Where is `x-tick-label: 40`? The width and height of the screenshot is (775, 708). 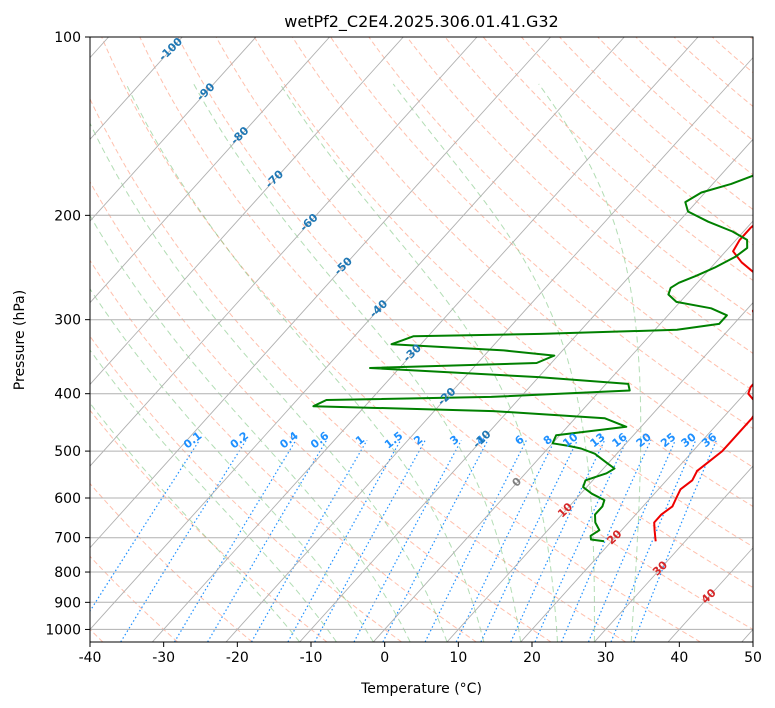 x-tick-label: 40 is located at coordinates (679, 658).